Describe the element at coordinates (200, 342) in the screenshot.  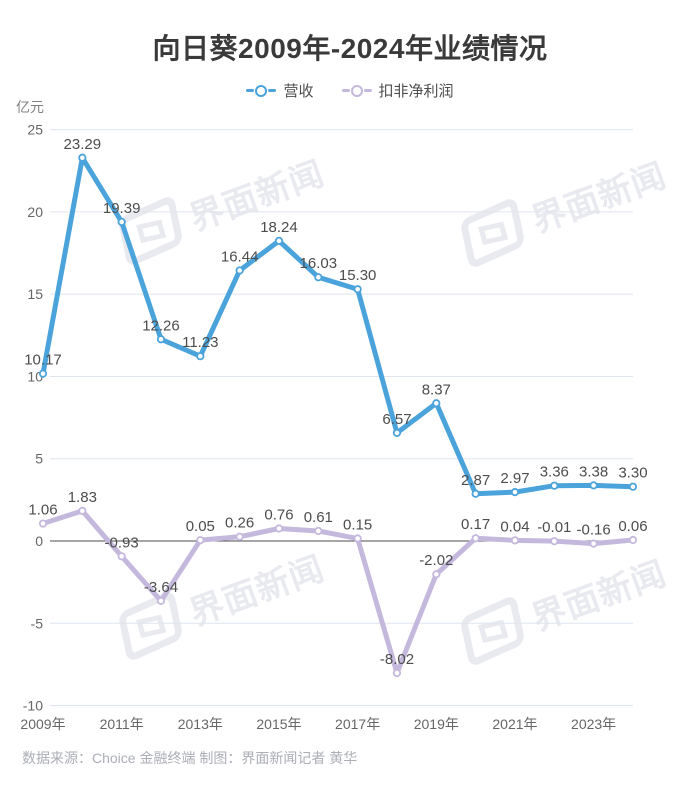
I see `revenue-data-point-label: 11.23` at that location.